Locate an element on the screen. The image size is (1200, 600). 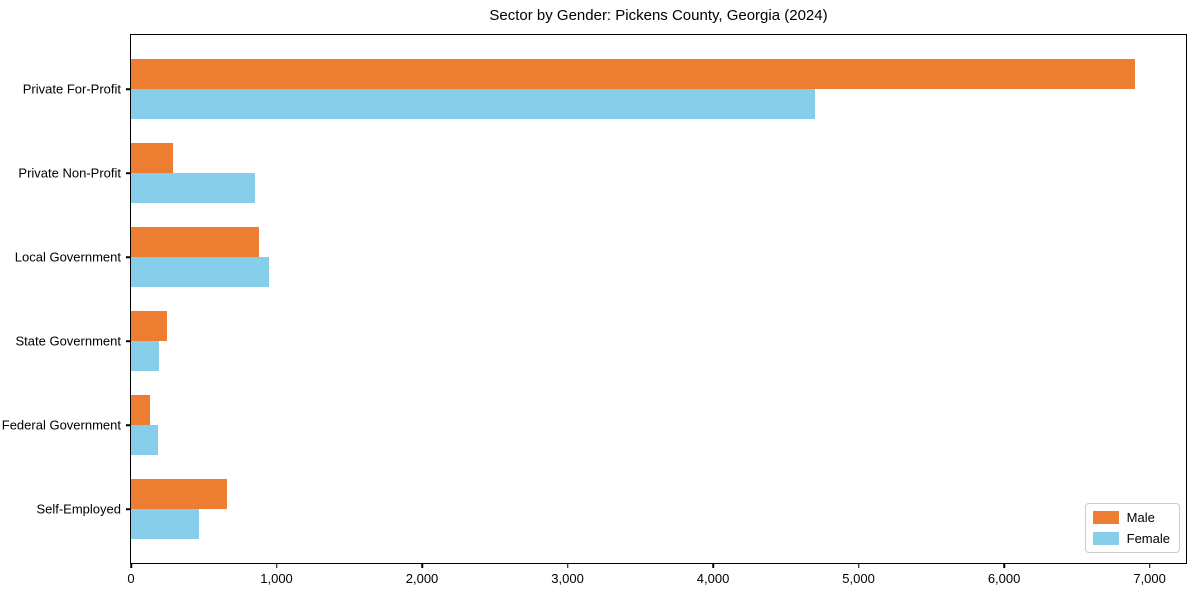
category-label: Private Non-Profit is located at coordinates (69, 173).